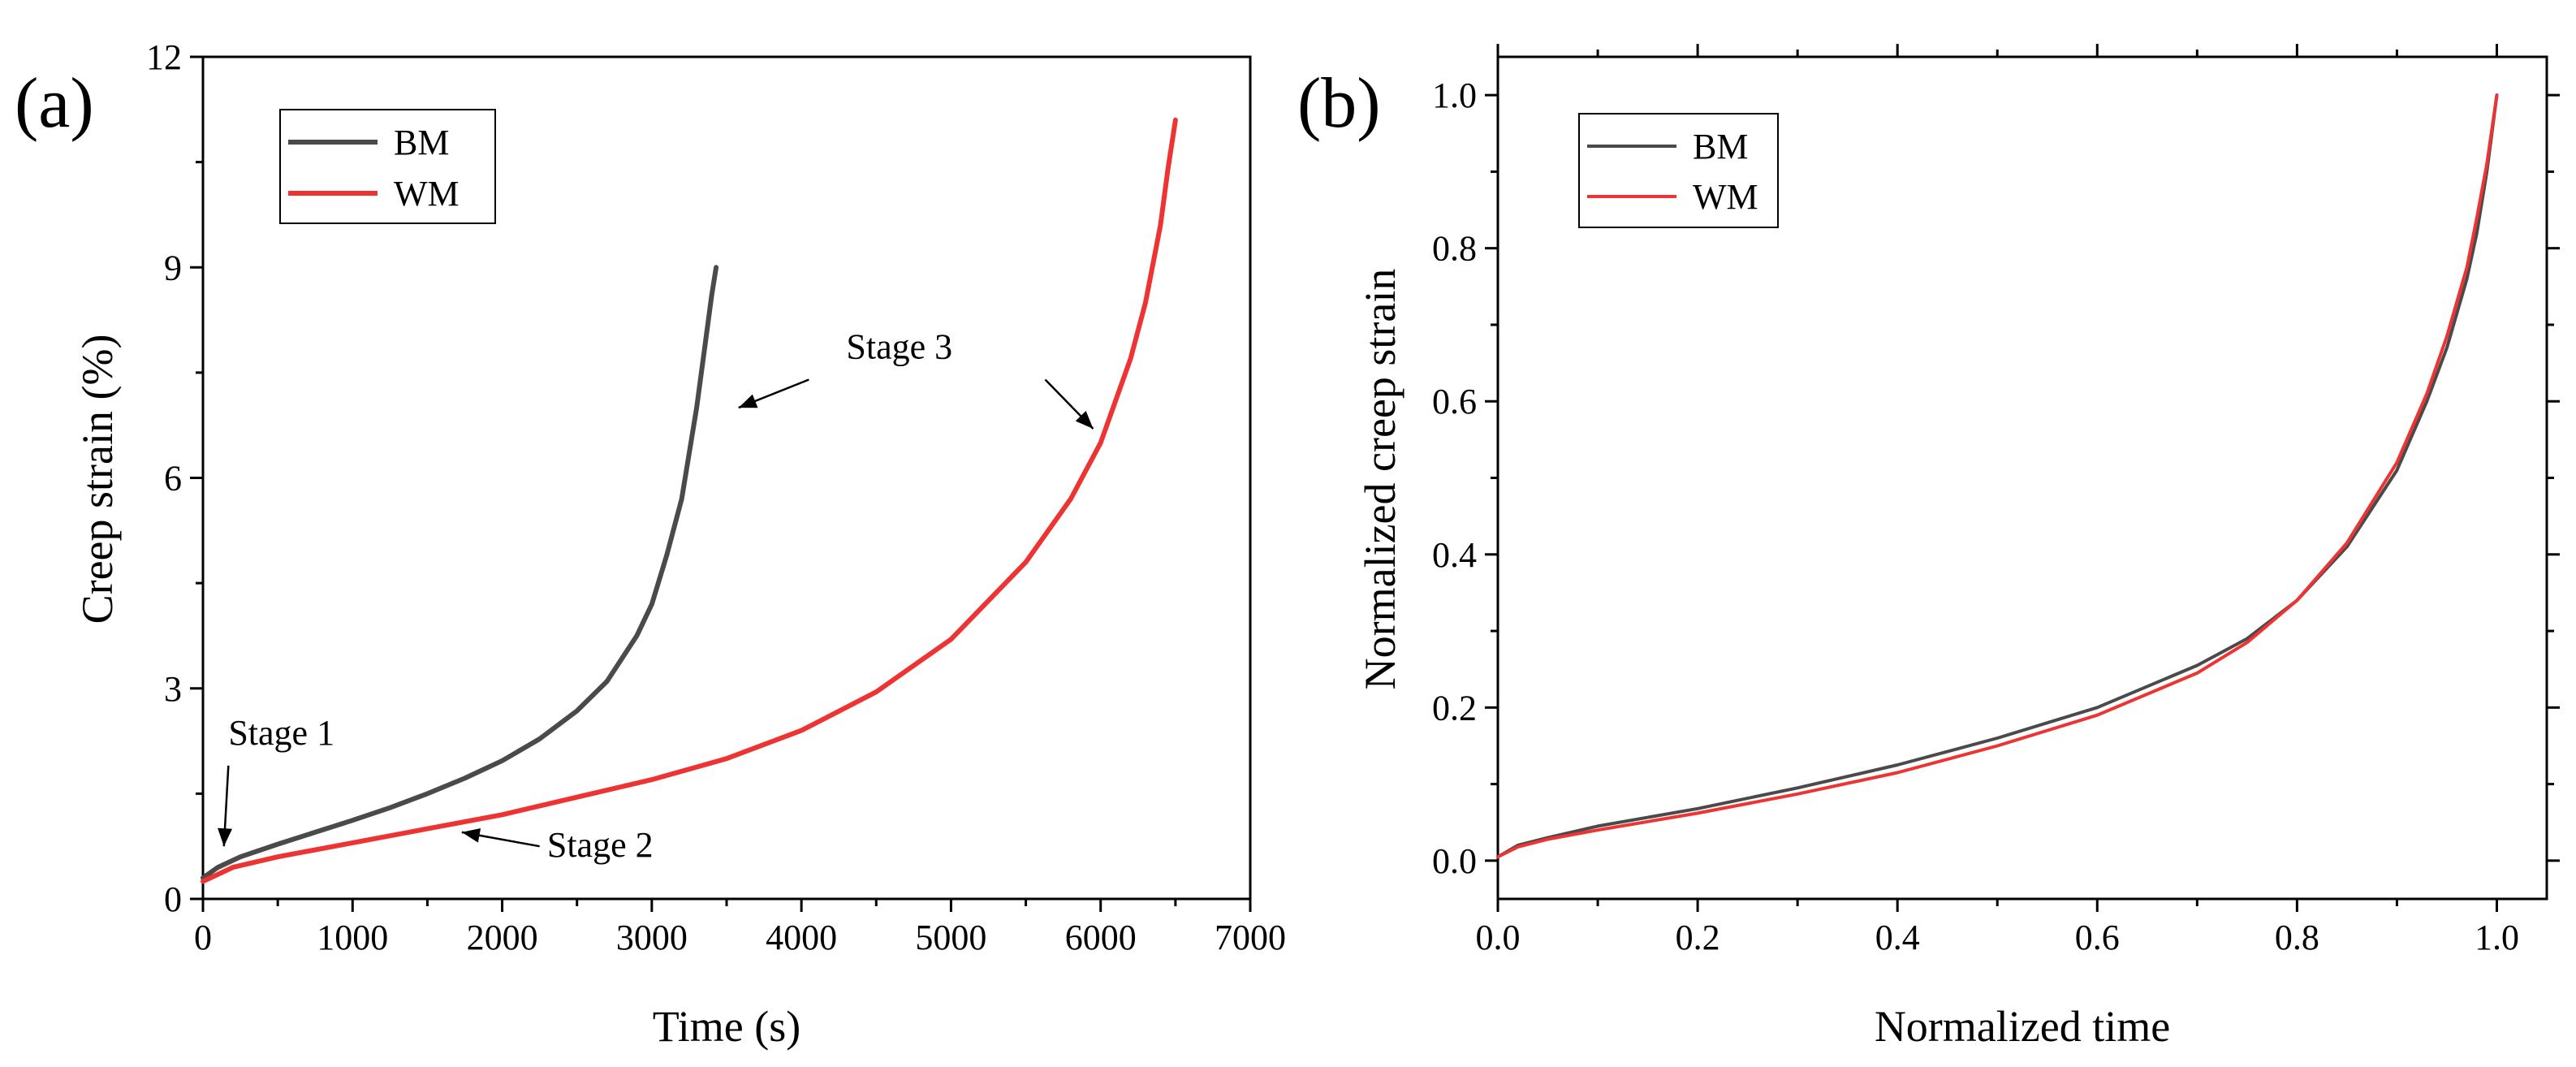 Image resolution: width=2576 pixels, height=1067 pixels. What do you see at coordinates (1101, 937) in the screenshot?
I see `panel-a-x-tick-label: 6000` at bounding box center [1101, 937].